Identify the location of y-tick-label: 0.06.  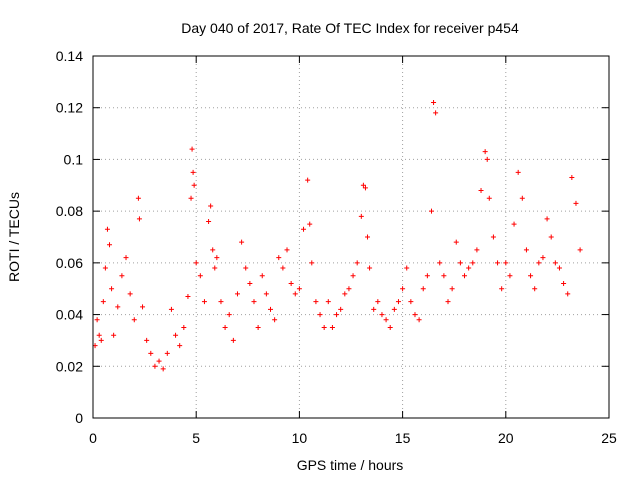
(69, 263).